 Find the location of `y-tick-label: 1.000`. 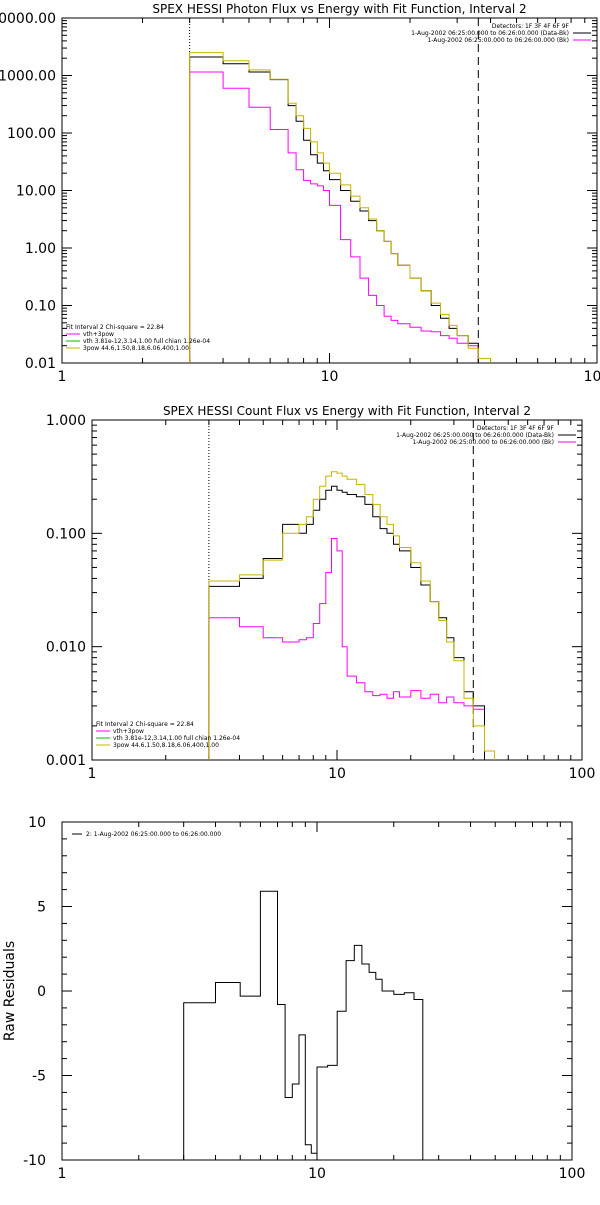

y-tick-label: 1.000 is located at coordinates (66, 421).